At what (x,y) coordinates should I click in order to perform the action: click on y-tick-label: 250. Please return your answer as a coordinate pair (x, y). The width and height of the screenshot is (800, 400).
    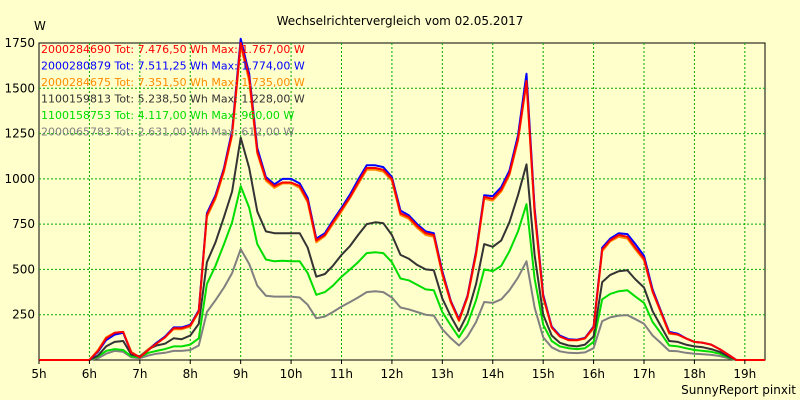
    Looking at the image, I should click on (23, 315).